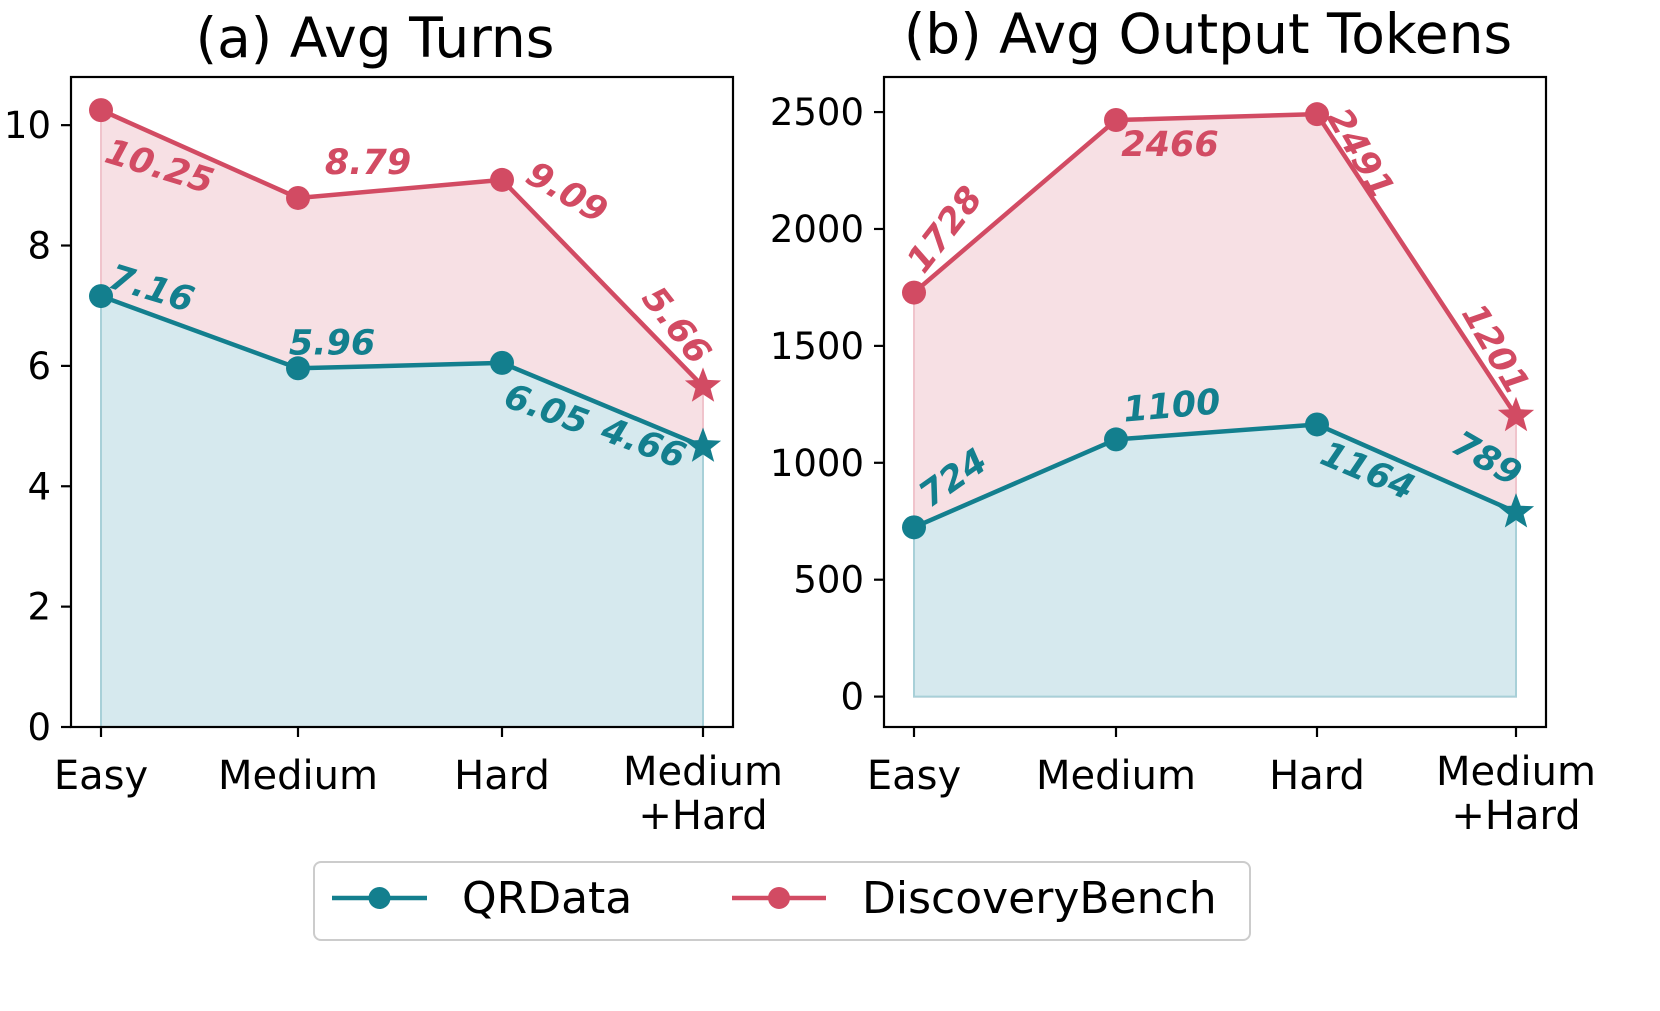 The image size is (1660, 1011). Describe the element at coordinates (817, 346) in the screenshot. I see `y-tick-label: 1500` at that location.